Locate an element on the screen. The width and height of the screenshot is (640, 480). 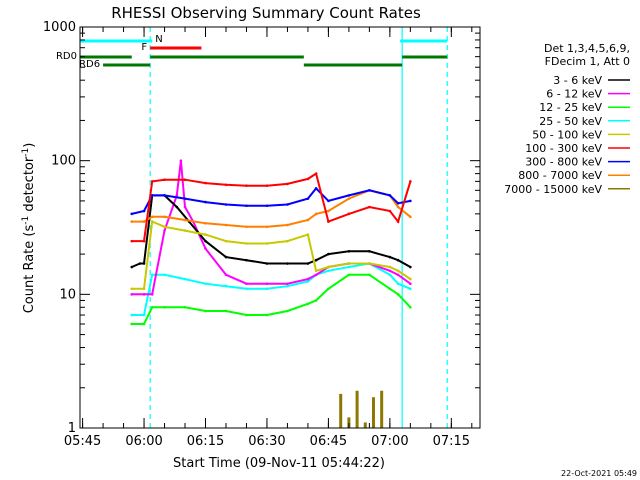
svg-text: Count Rate (s-1 detector-1) is located at coordinates (29, 228).